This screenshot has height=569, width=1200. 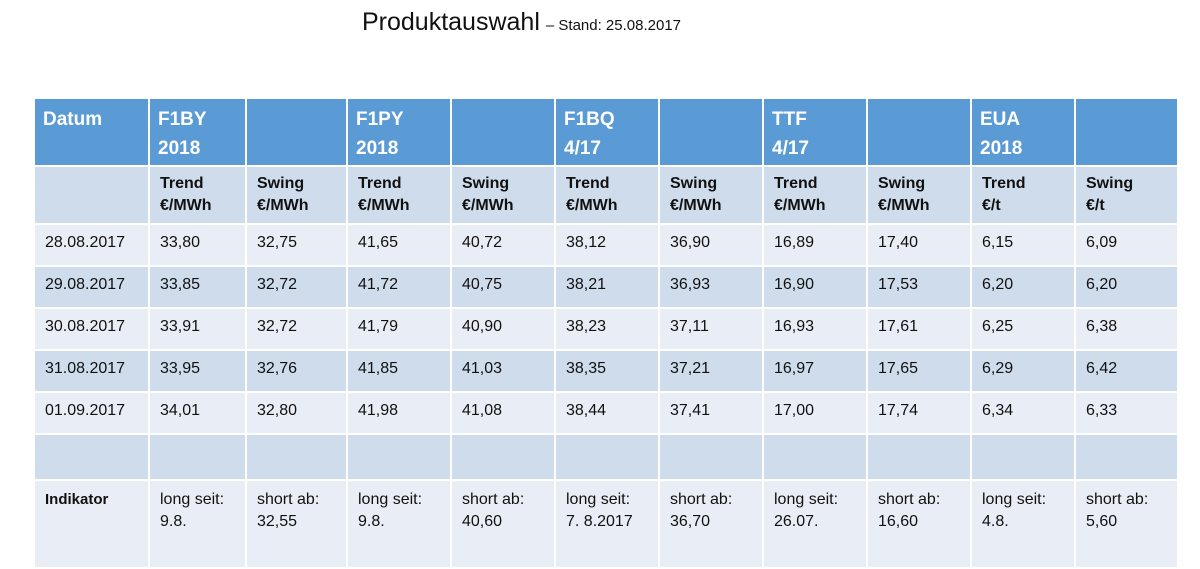 I want to click on subheader-cell-line2: €/t, so click(x=991, y=205).